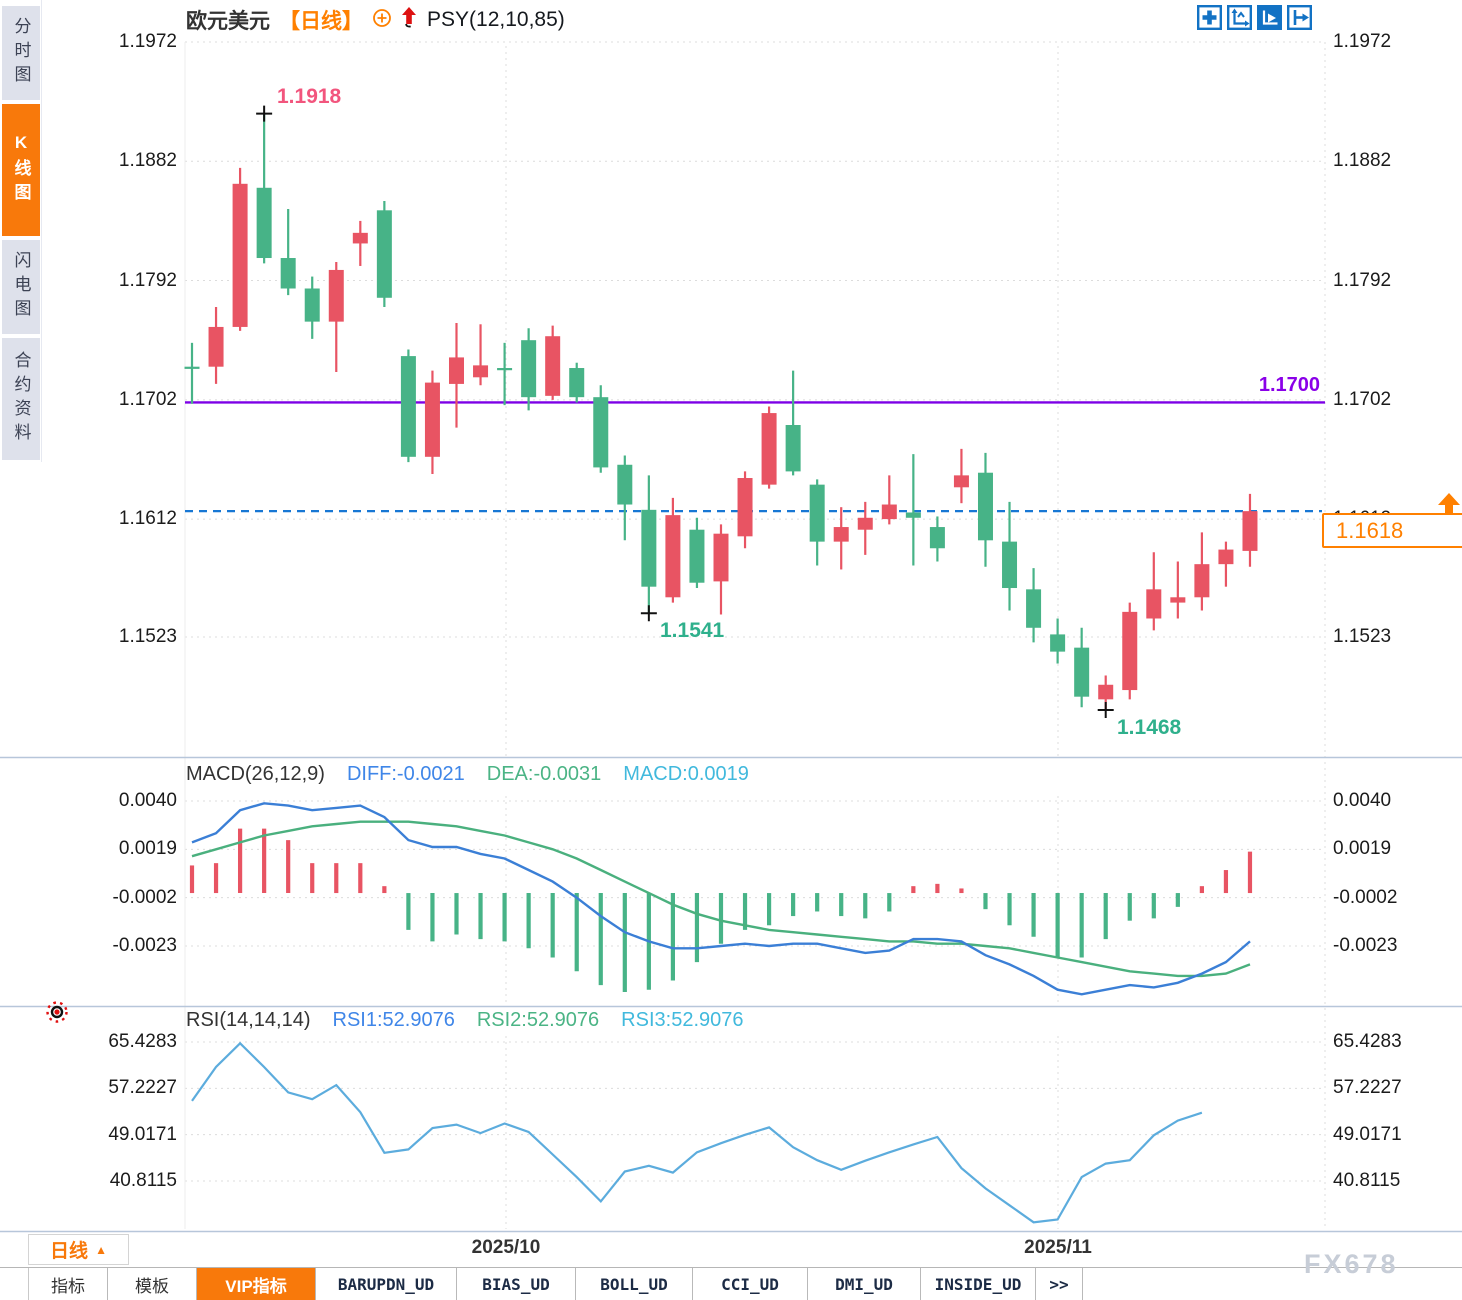 Image resolution: width=1462 pixels, height=1300 pixels. I want to click on tab-dmi-ud: DMI_UD, so click(864, 1284).